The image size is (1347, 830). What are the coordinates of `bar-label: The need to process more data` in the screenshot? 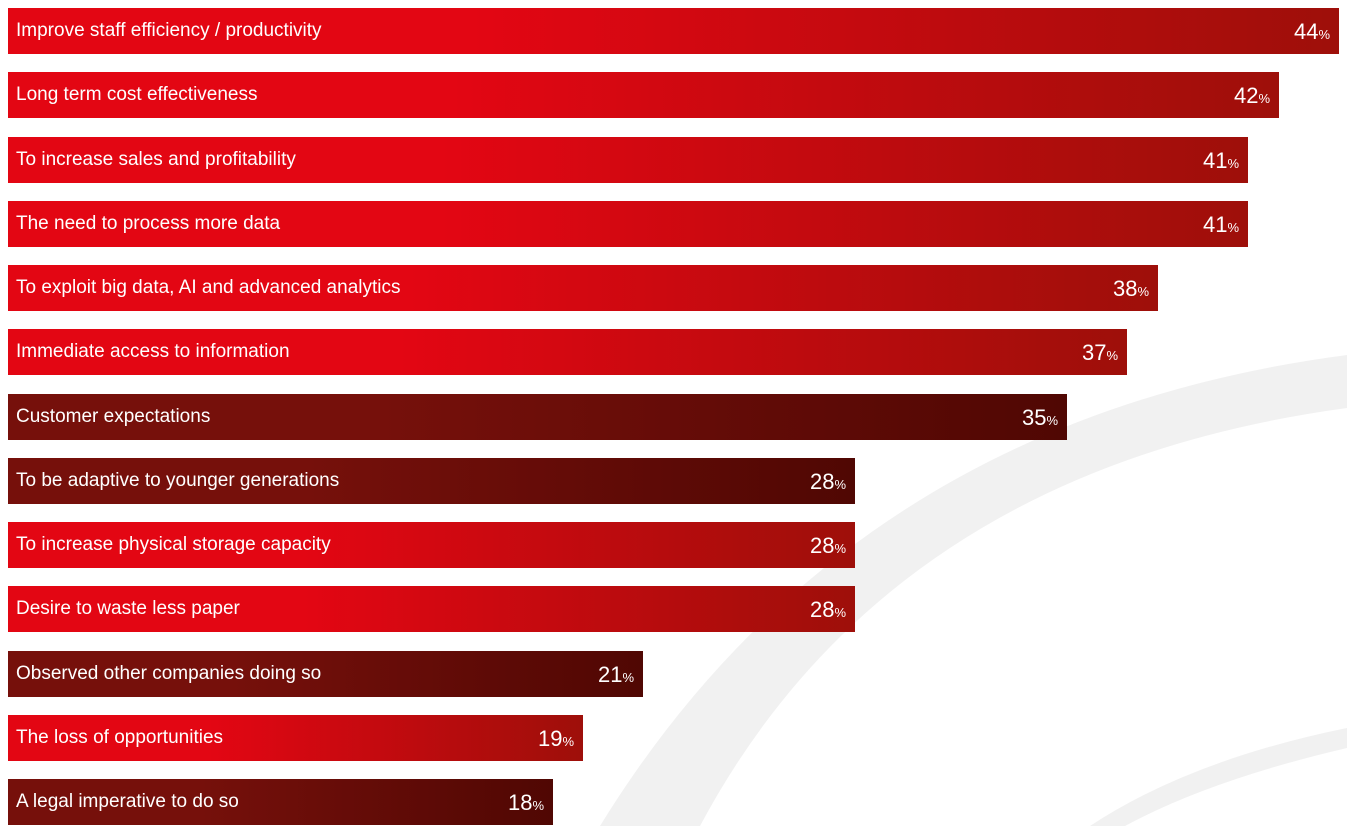 It's located at (148, 223).